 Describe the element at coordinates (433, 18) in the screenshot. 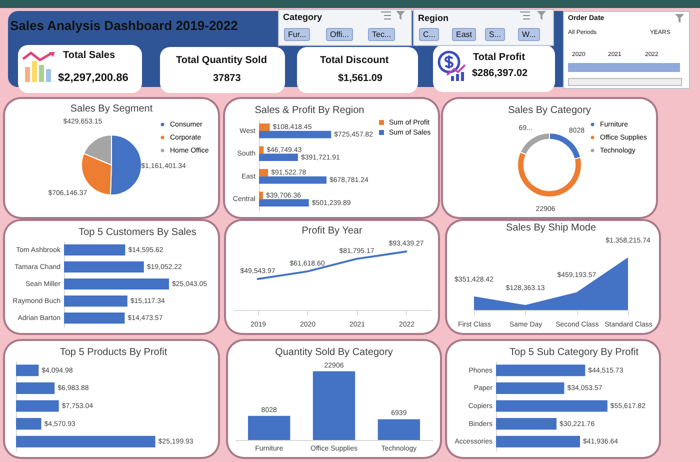

I see `text: Region` at that location.